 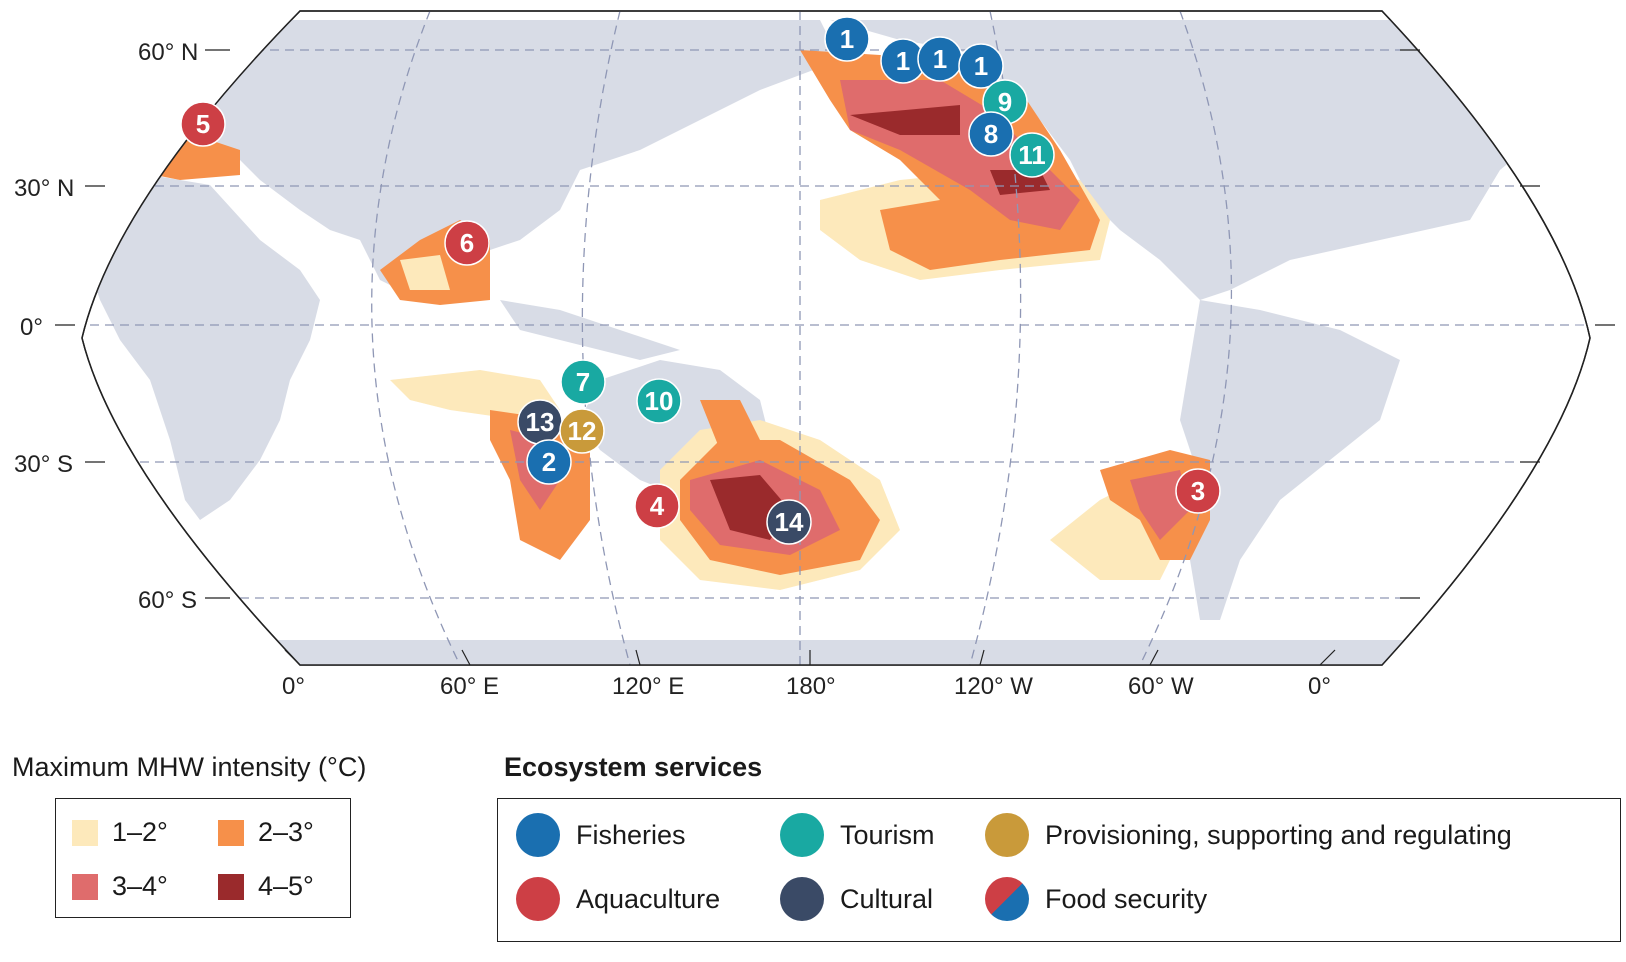 I want to click on marker-tourism: 11, so click(x=1032, y=155).